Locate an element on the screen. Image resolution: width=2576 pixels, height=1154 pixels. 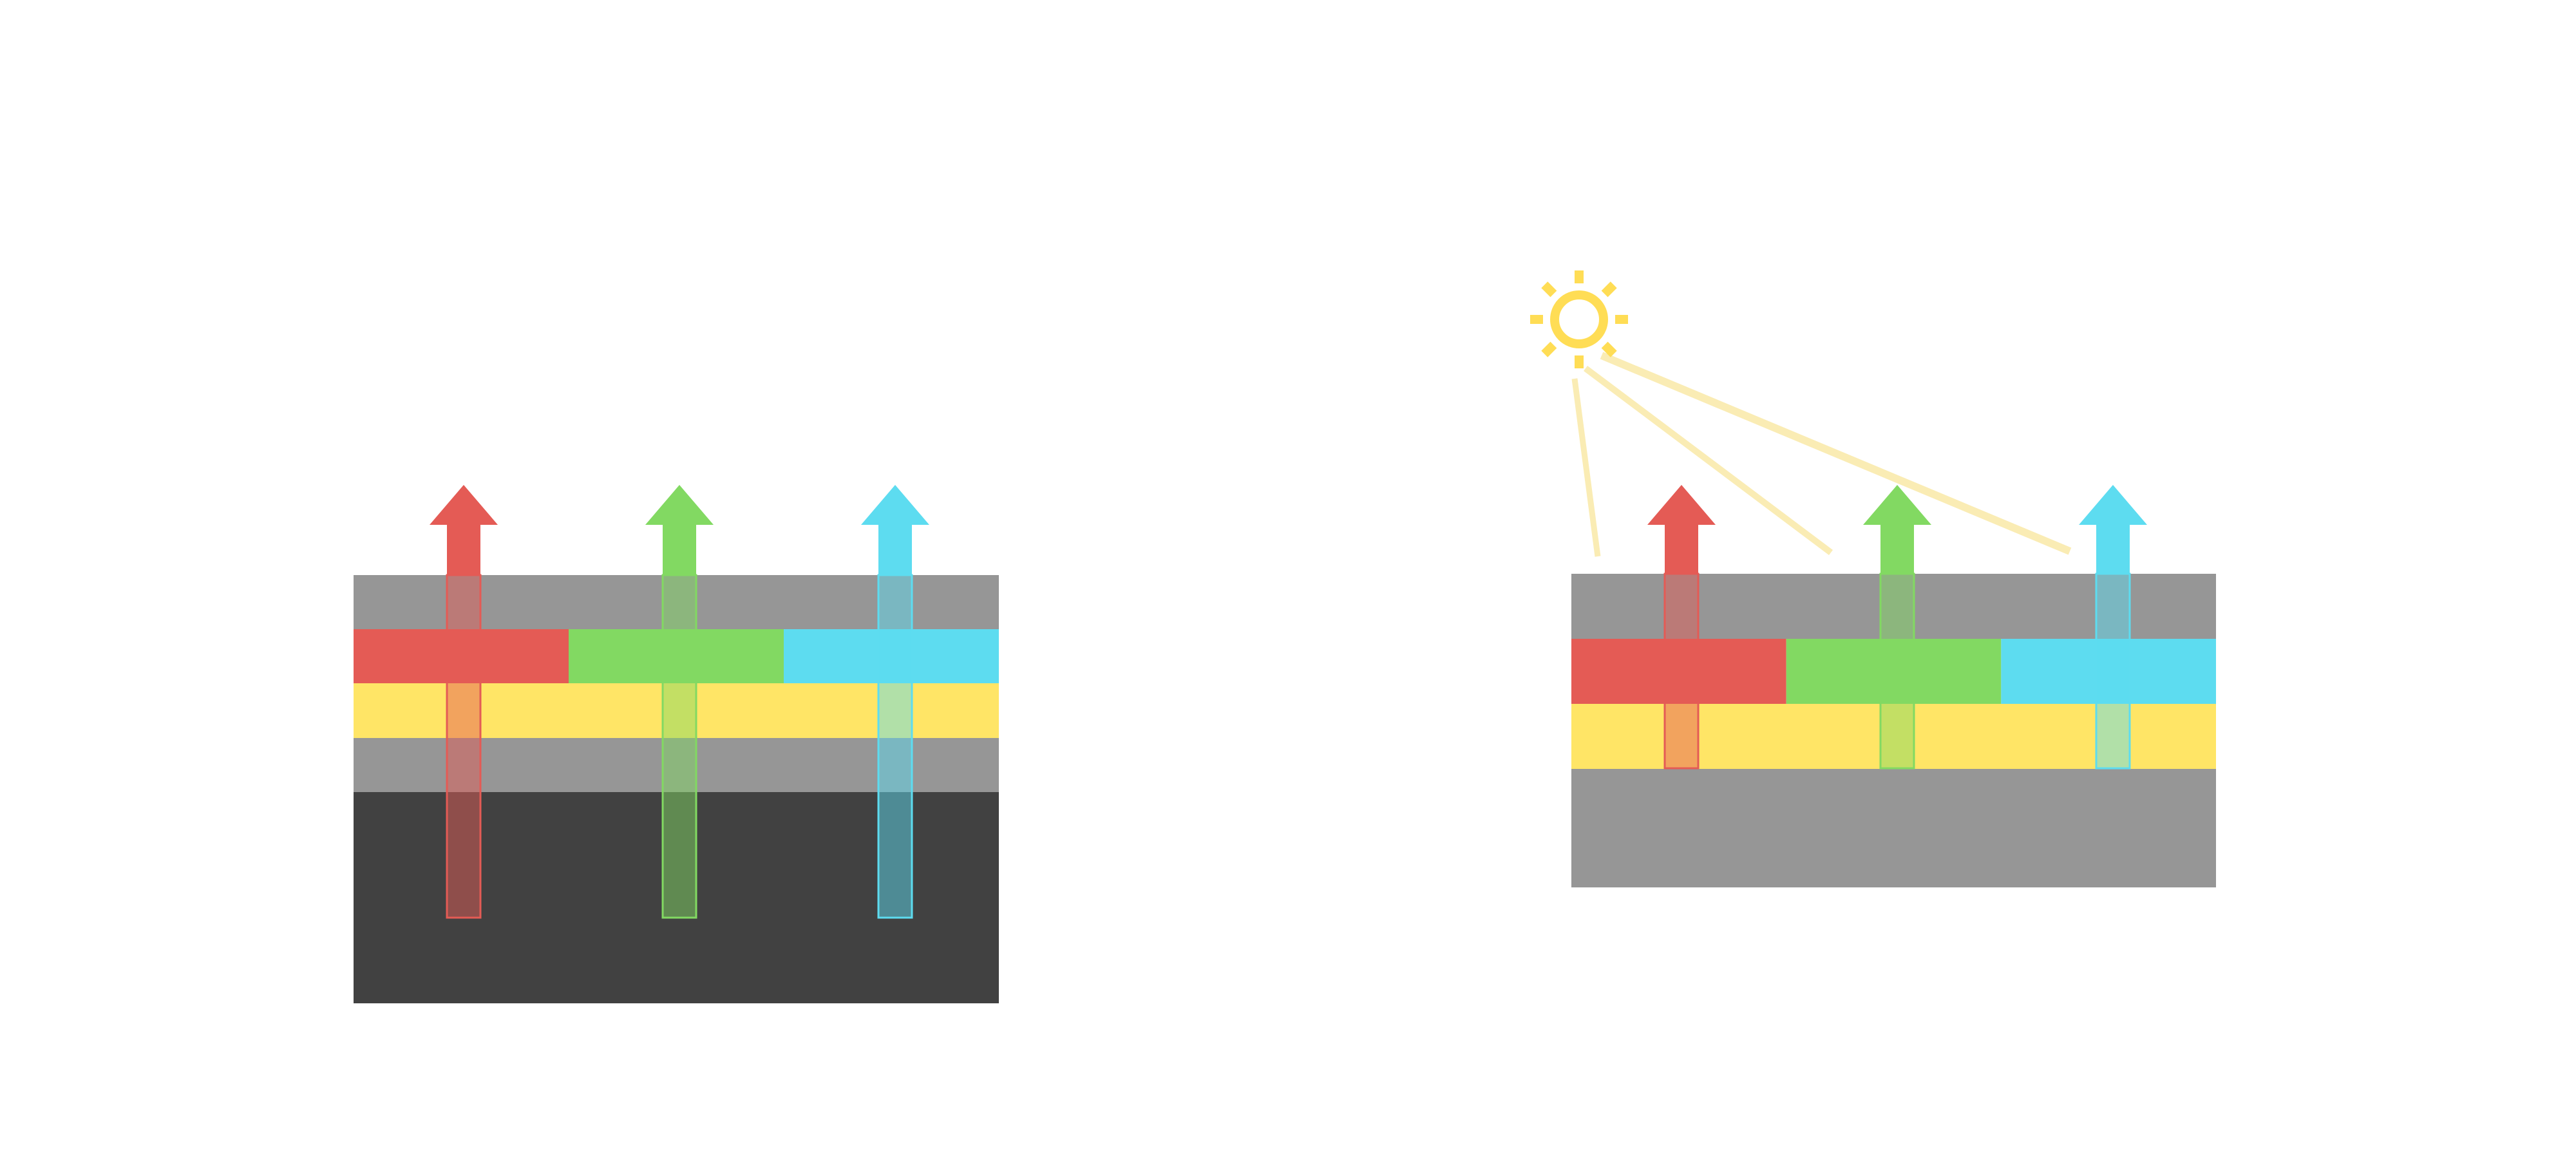
mid-gray-layer is located at coordinates (677, 765).